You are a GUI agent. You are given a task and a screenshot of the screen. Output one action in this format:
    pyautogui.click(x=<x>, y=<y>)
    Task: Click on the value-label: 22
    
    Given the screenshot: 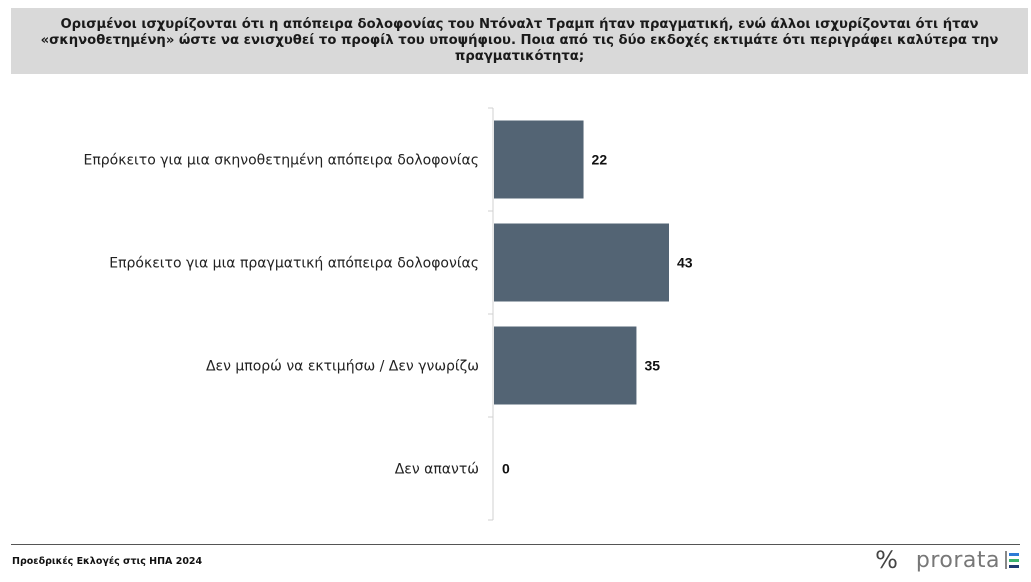 What is the action you would take?
    pyautogui.click(x=600, y=160)
    